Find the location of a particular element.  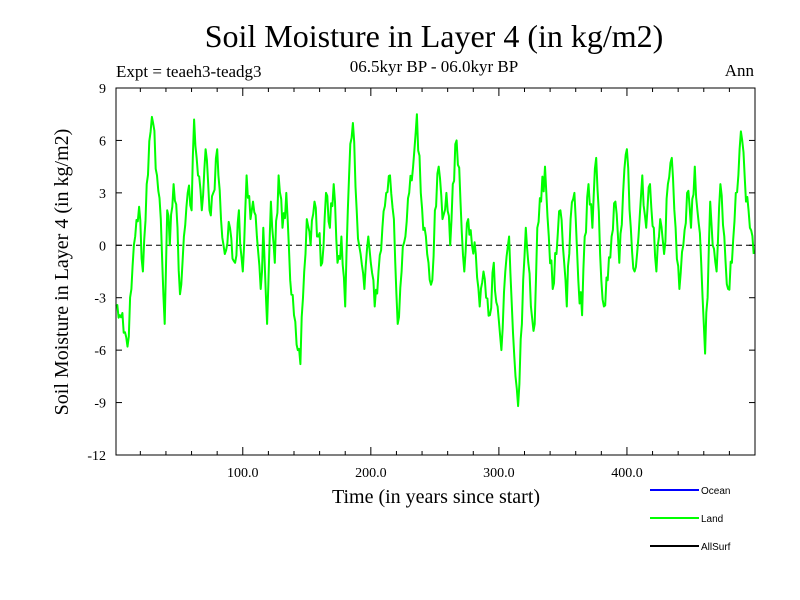

x-tick-label: 100.0 is located at coordinates (243, 473).